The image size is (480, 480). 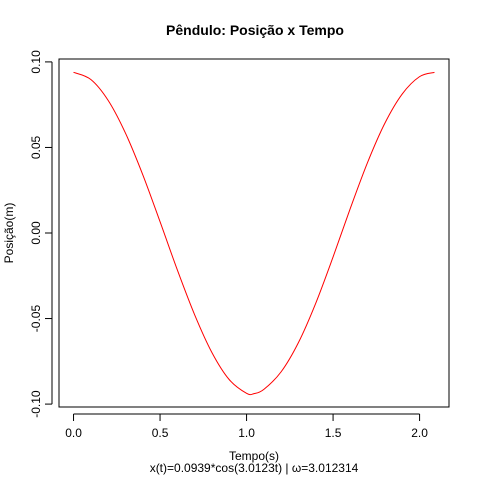 I want to click on y-tick-label: 0.10, so click(x=36, y=62).